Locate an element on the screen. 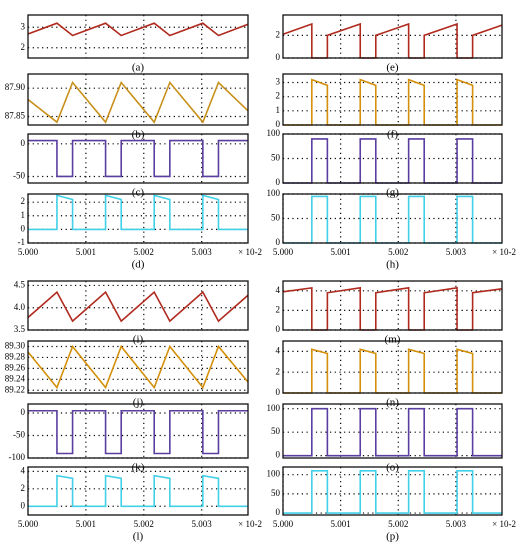 Image resolution: width=519 pixels, height=550 pixels. subplot-caption: (g) is located at coordinates (392, 193).